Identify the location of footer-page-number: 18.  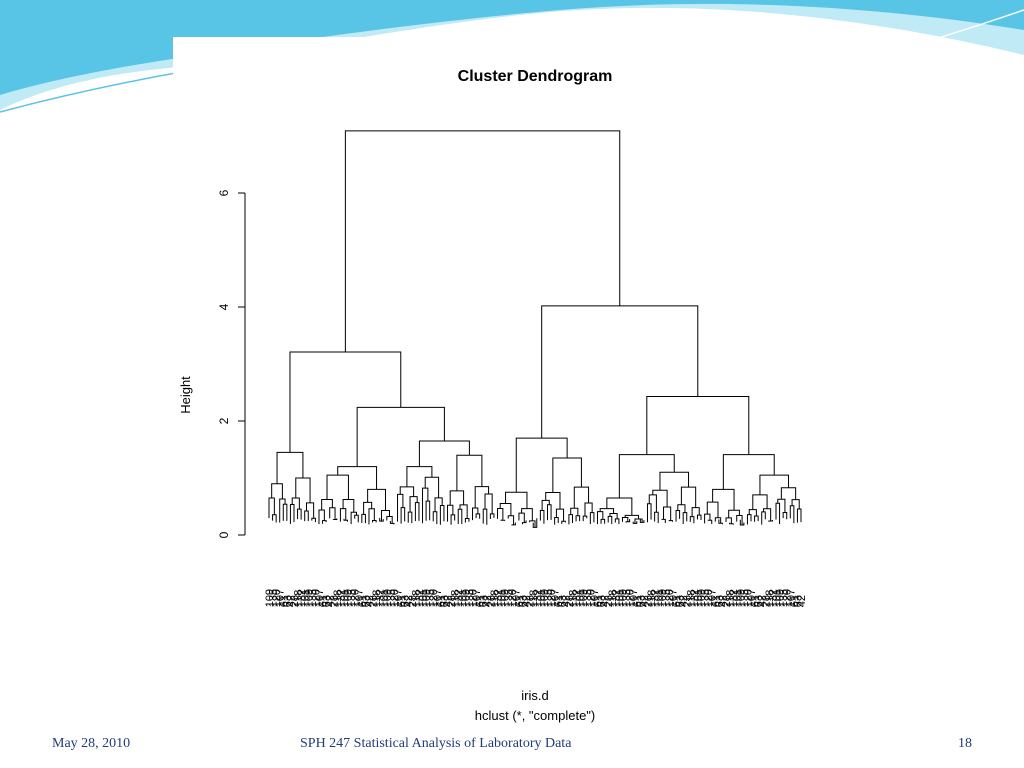
(965, 743).